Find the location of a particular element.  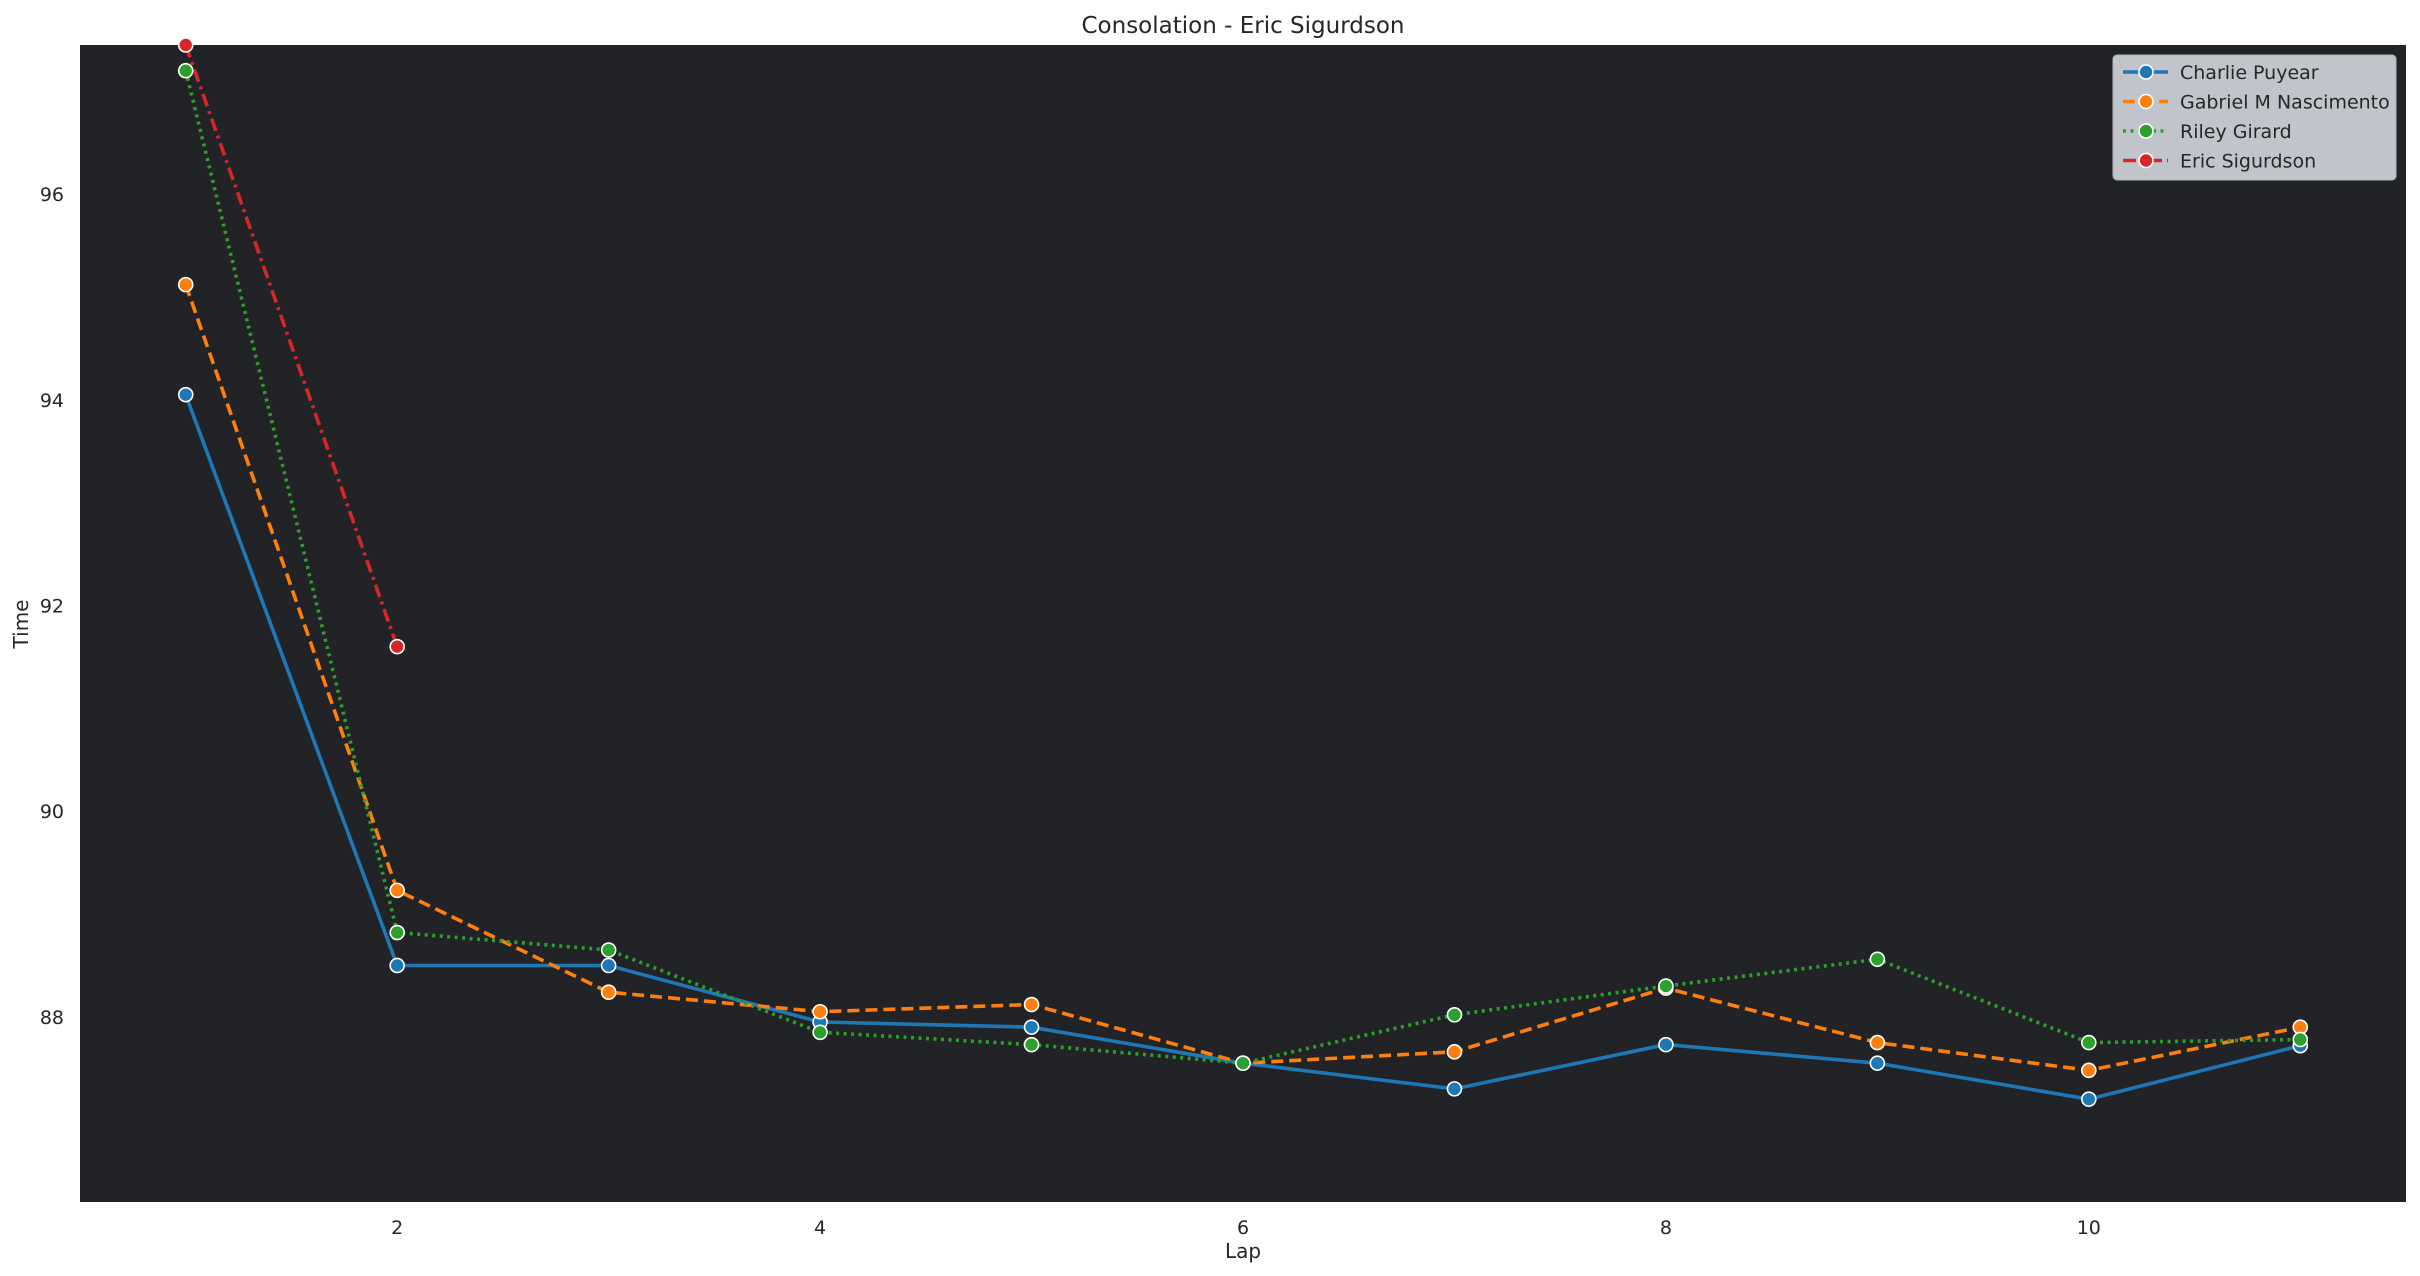

x-tick-label: 10 is located at coordinates (2089, 1228).